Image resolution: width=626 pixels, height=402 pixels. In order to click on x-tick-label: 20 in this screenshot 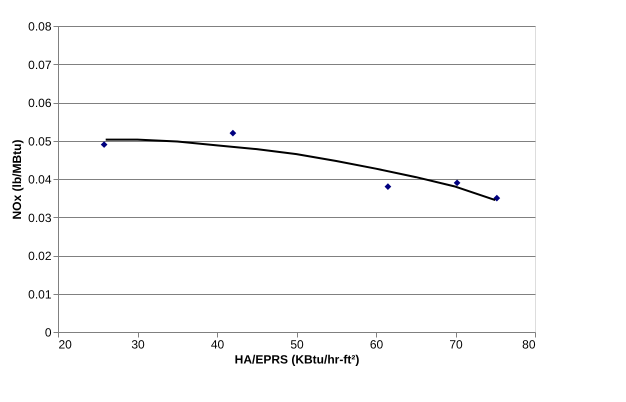, I will do `click(65, 345)`.